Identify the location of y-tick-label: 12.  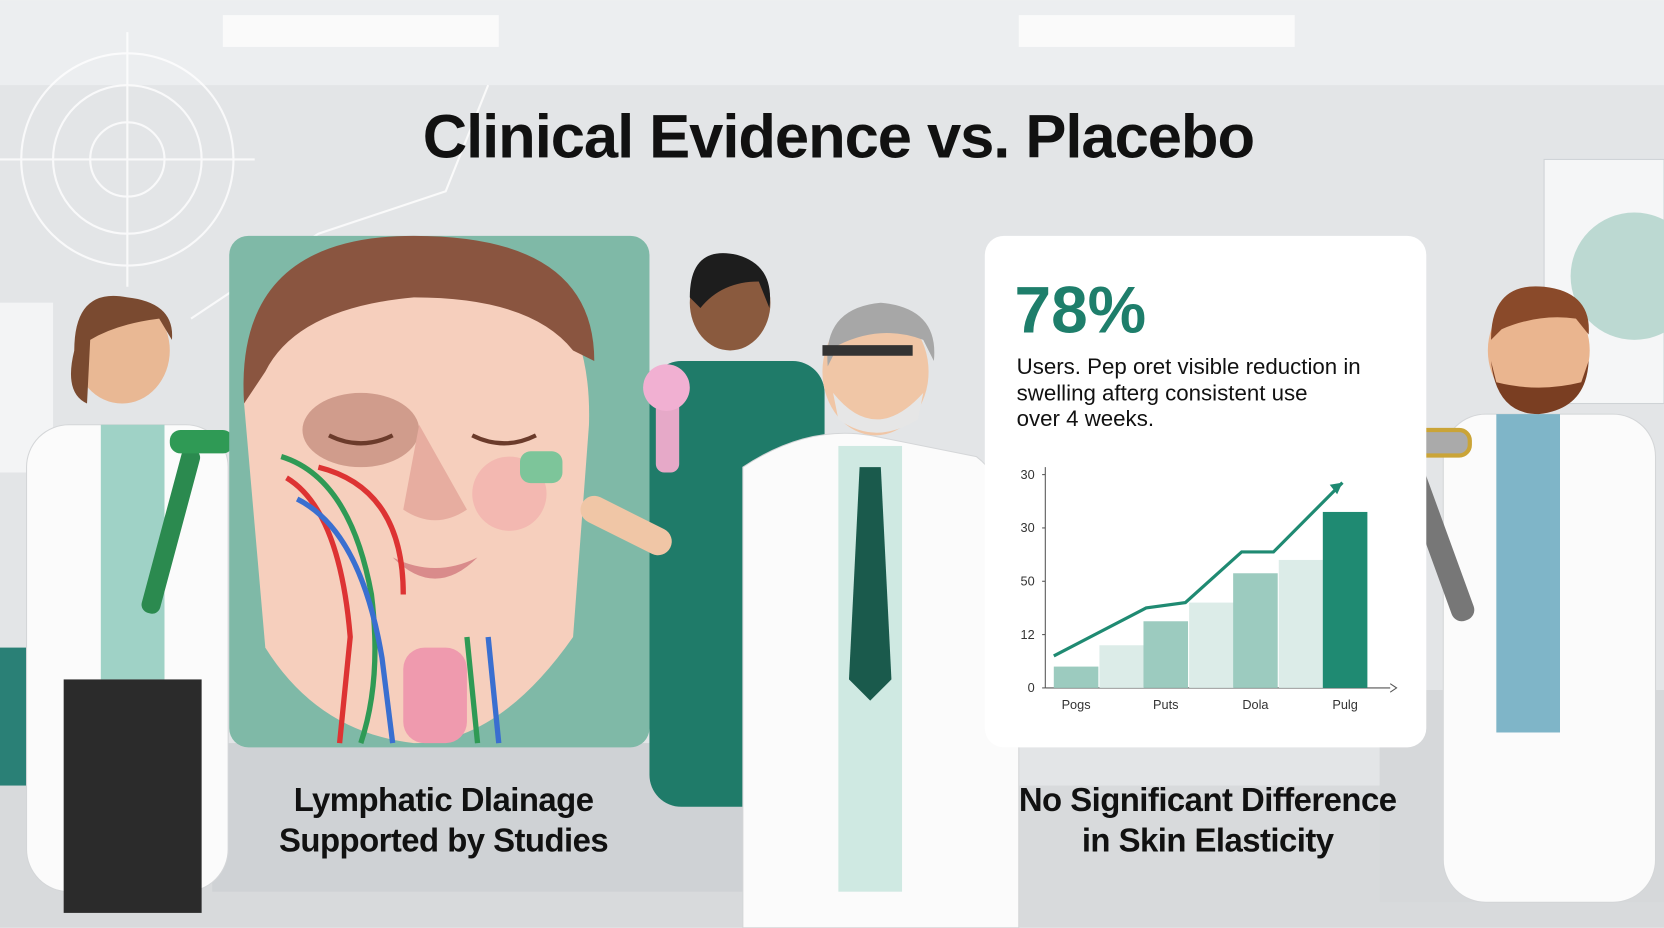
(1028, 634).